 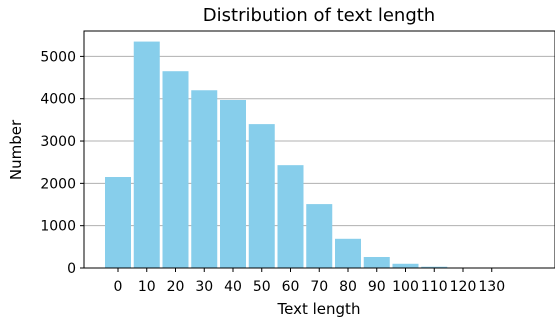 I want to click on x-tick-label: 50, so click(x=262, y=287).